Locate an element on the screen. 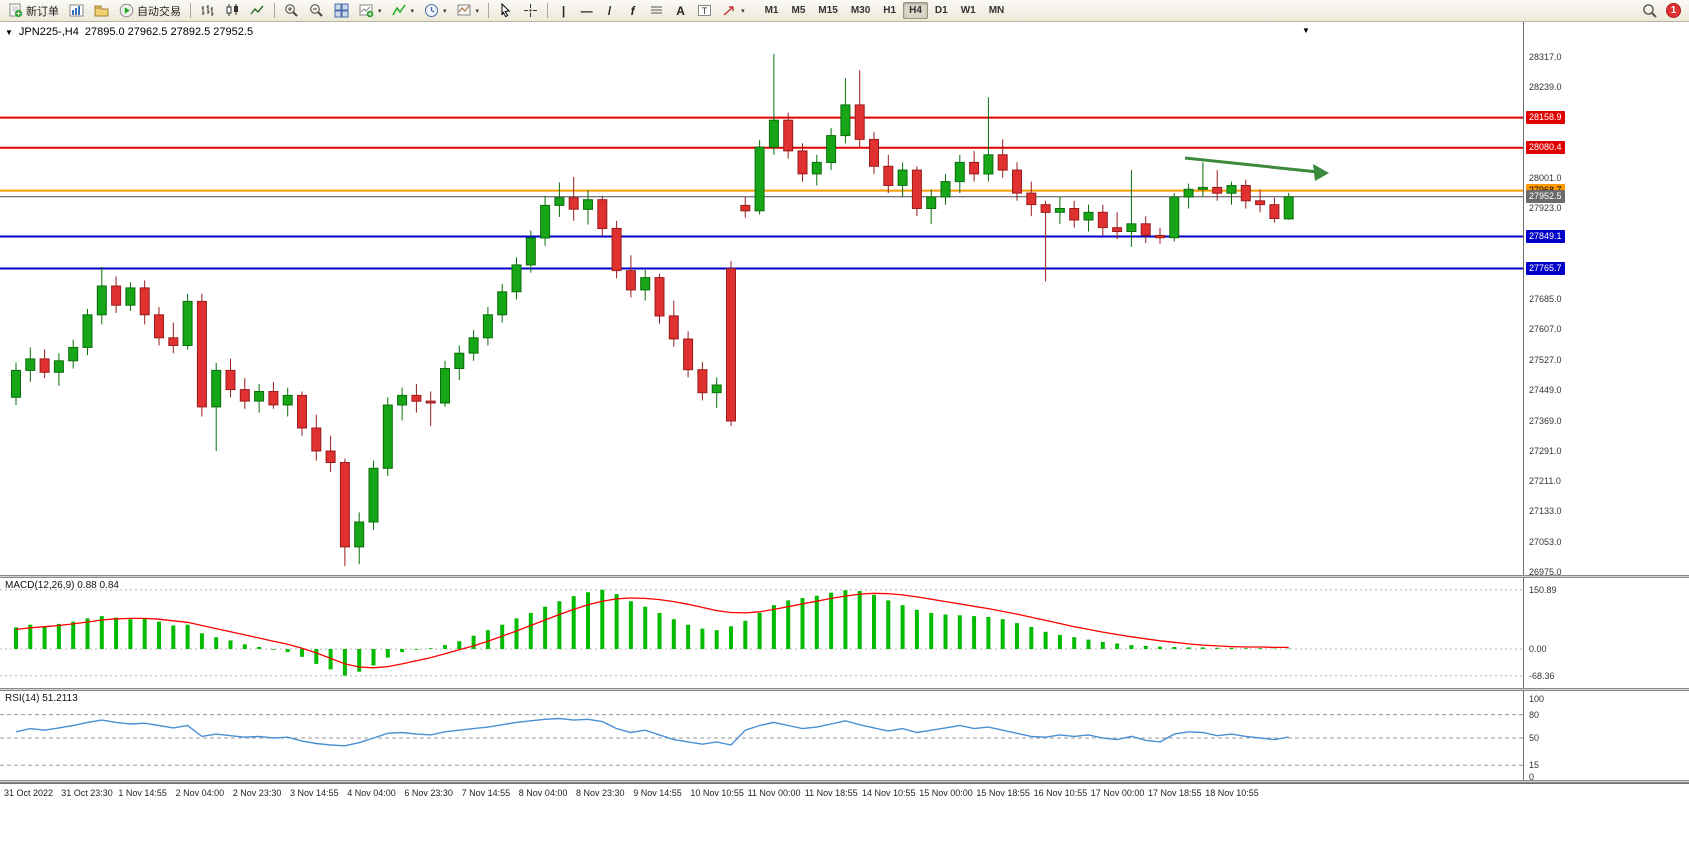  toolbar-separator is located at coordinates (489, 10).